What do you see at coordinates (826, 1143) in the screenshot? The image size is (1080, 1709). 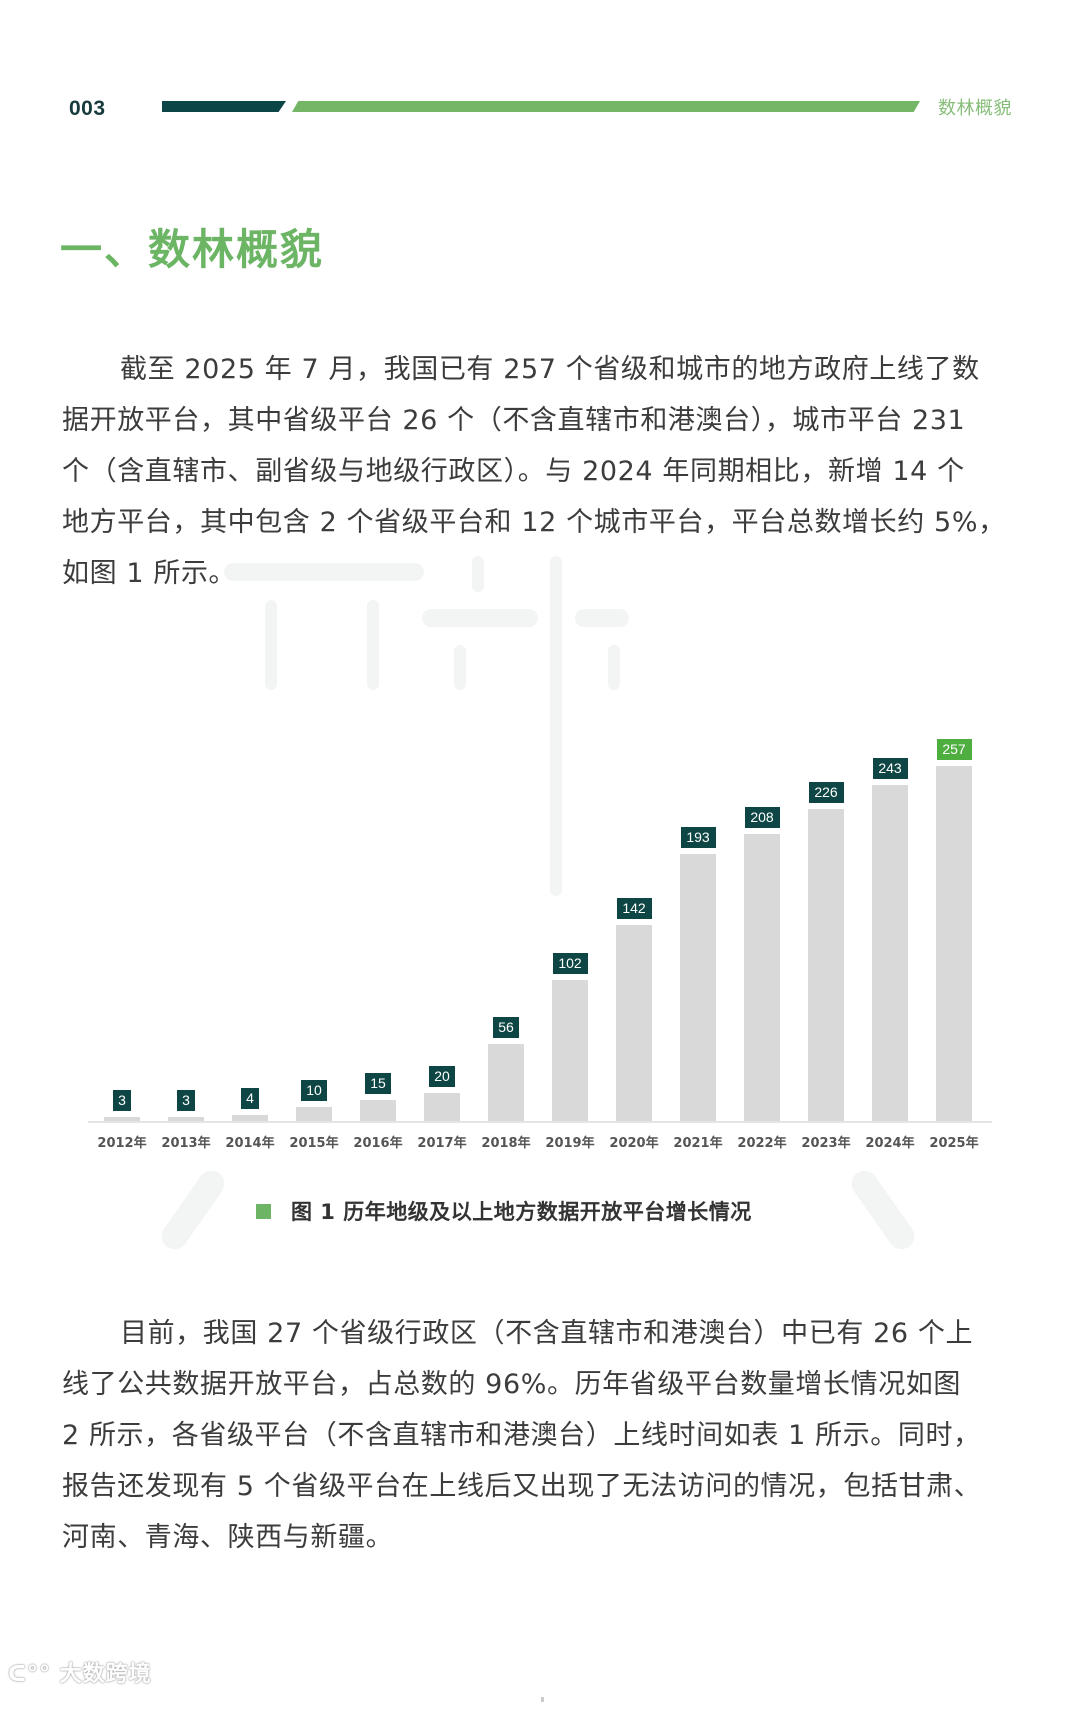 I see `x-axis-tick-label: 2023年` at bounding box center [826, 1143].